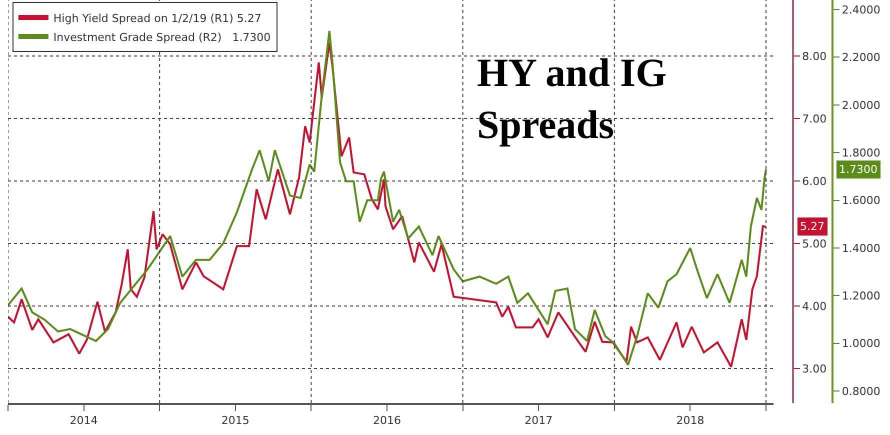 The width and height of the screenshot is (890, 435). Describe the element at coordinates (84, 421) in the screenshot. I see `x-tick-label: 2014` at that location.